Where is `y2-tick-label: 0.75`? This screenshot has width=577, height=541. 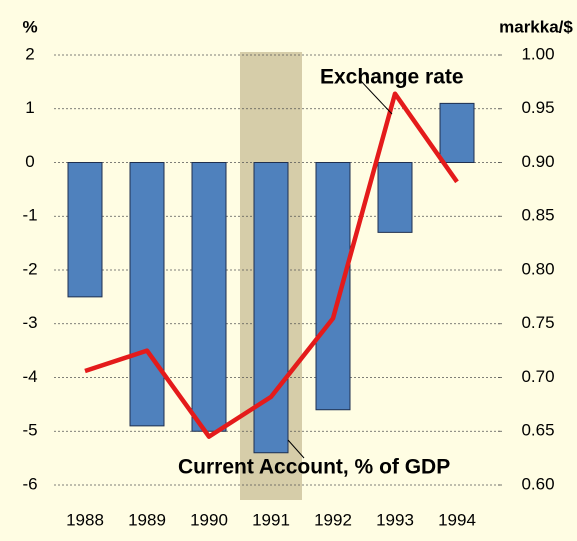
y2-tick-label: 0.75 is located at coordinates (537, 322).